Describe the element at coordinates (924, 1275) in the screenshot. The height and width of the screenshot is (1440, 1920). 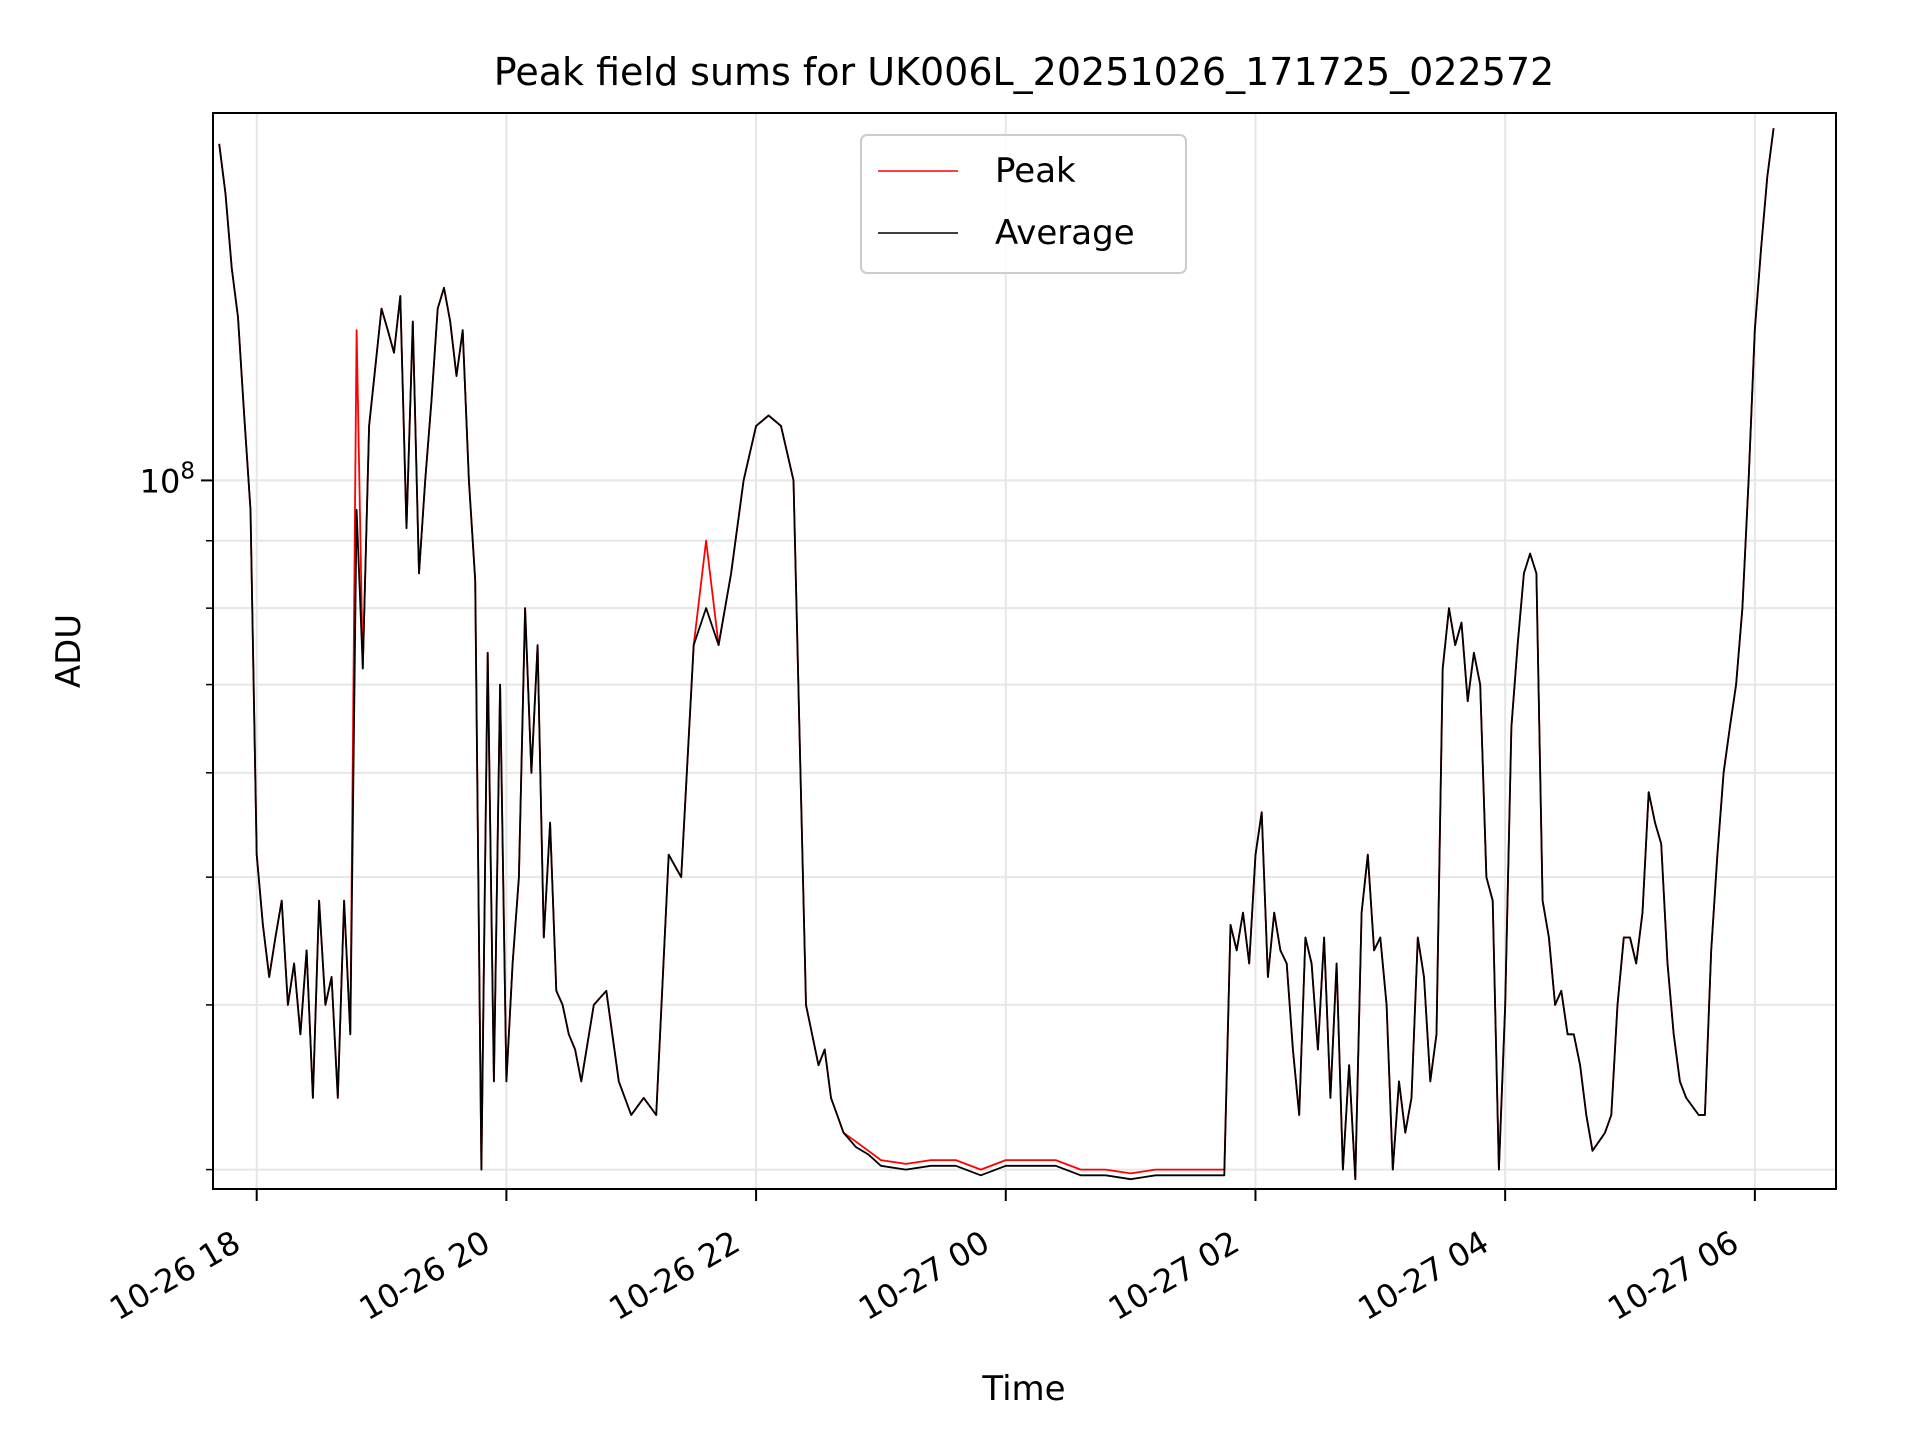
I see `x-tick-label: 10-27 00` at that location.